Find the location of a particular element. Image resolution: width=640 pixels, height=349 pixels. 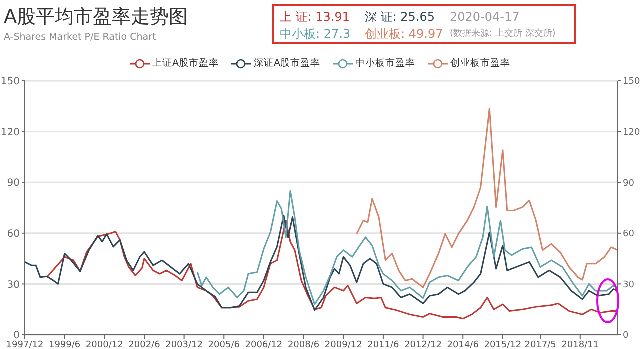

text: 中小板: 27.3 is located at coordinates (315, 34).